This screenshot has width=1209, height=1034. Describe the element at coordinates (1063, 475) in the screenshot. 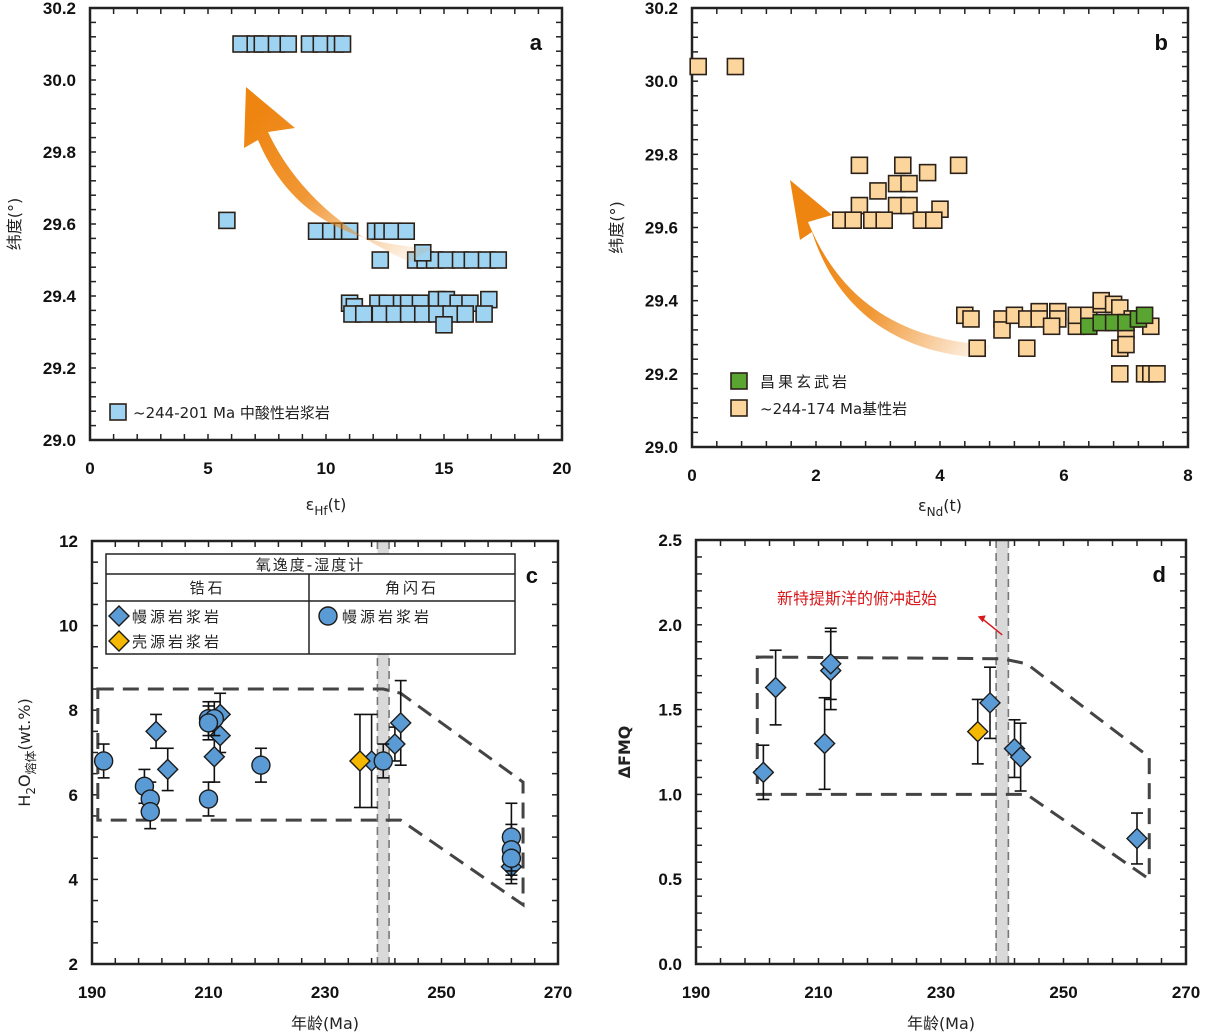

I see `x-tick-label: 6` at that location.